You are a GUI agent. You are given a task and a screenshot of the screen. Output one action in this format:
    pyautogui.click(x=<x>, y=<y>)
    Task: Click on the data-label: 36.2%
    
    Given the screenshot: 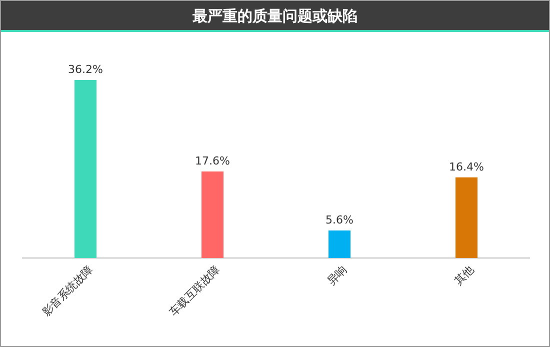 What is the action you would take?
    pyautogui.click(x=85, y=69)
    